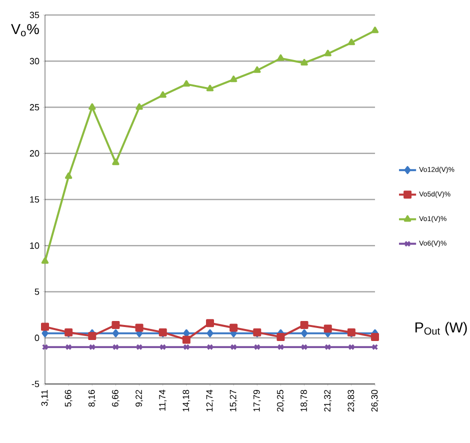 The height and width of the screenshot is (443, 470). What do you see at coordinates (280, 401) in the screenshot?
I see `x-tick-label: 20,25` at bounding box center [280, 401].